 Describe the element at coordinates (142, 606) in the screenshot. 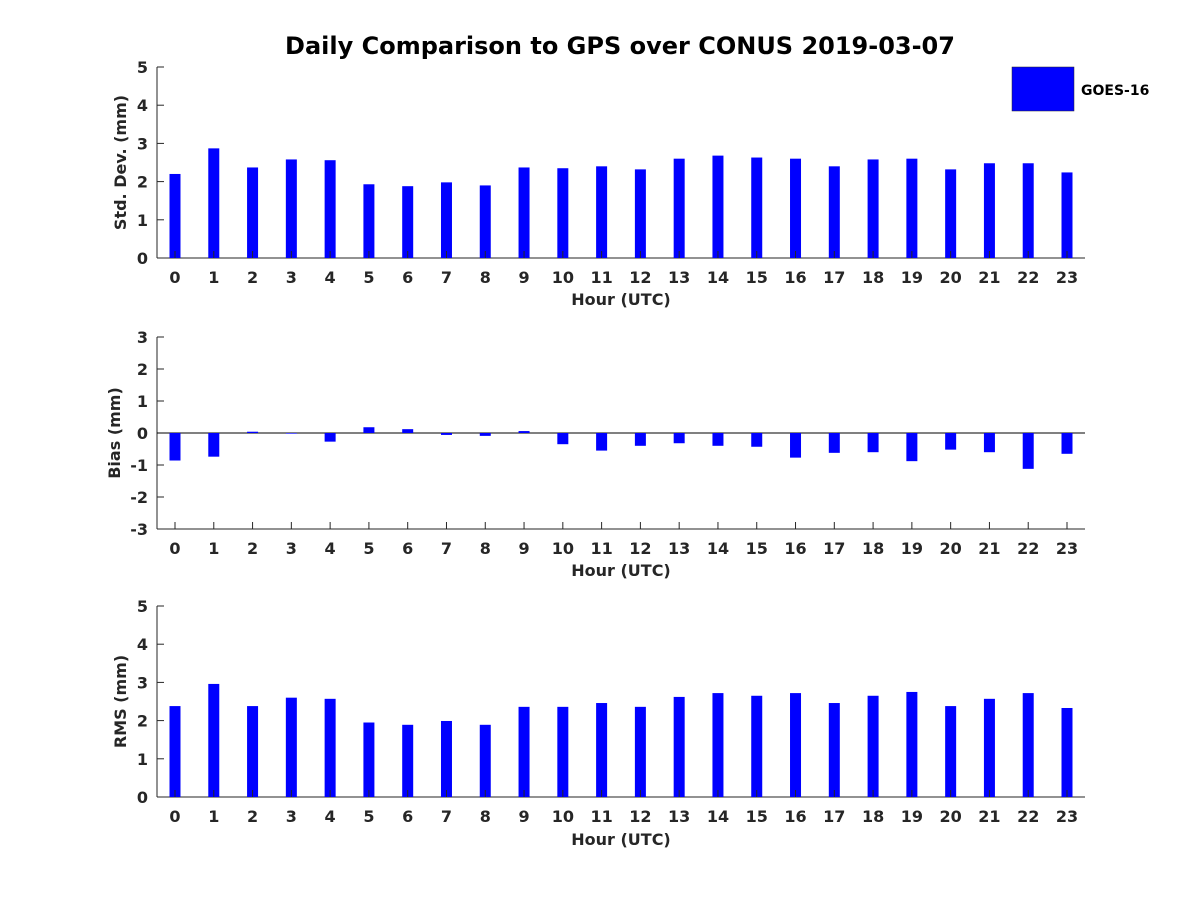

I see `rms-y-tick-label: 5` at that location.